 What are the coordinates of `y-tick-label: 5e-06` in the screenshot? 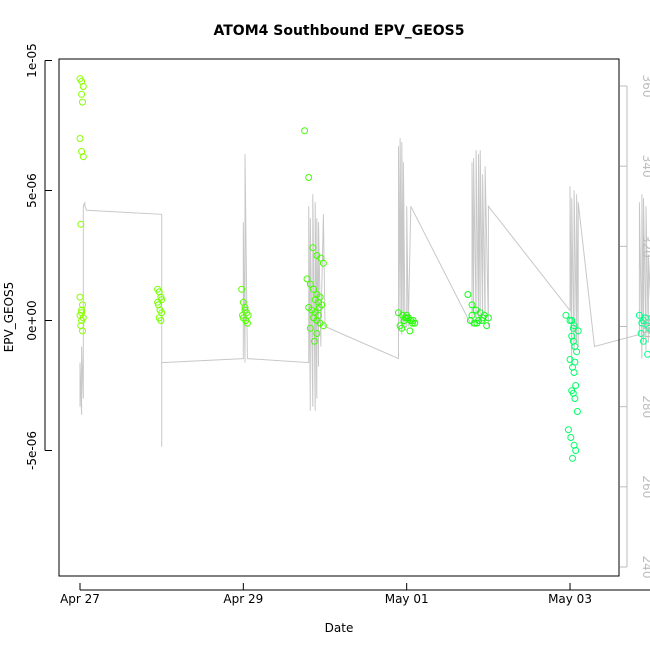 It's located at (32, 190).